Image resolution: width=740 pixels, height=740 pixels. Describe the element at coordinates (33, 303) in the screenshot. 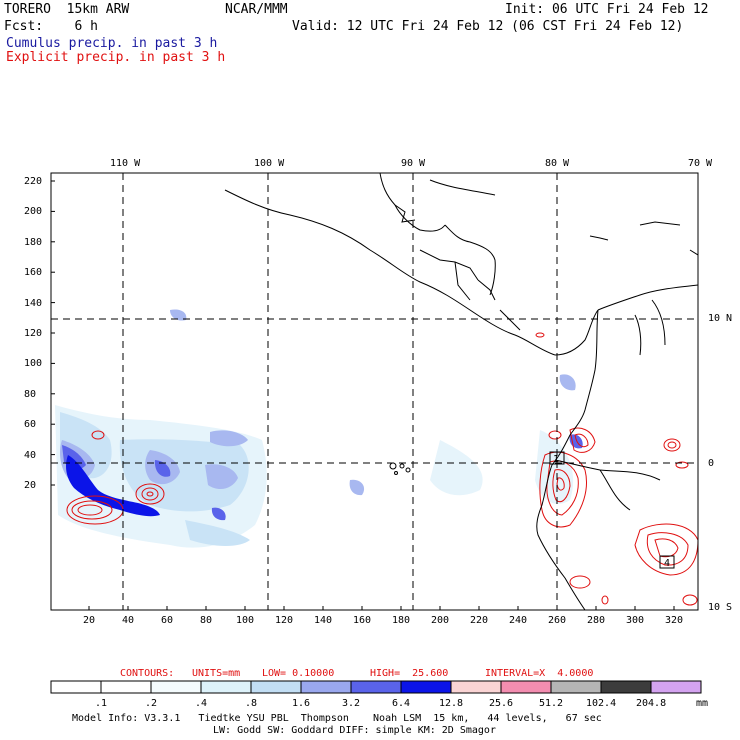

I see `y-tick-label: 140` at that location.